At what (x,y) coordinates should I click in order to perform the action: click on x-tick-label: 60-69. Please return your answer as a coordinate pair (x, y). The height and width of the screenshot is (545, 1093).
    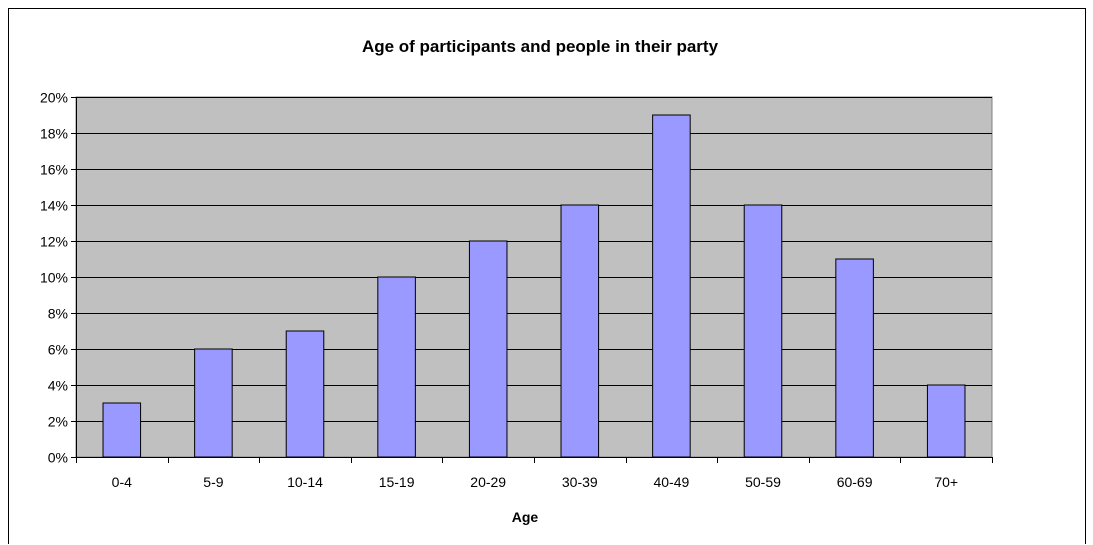
    Looking at the image, I should click on (855, 482).